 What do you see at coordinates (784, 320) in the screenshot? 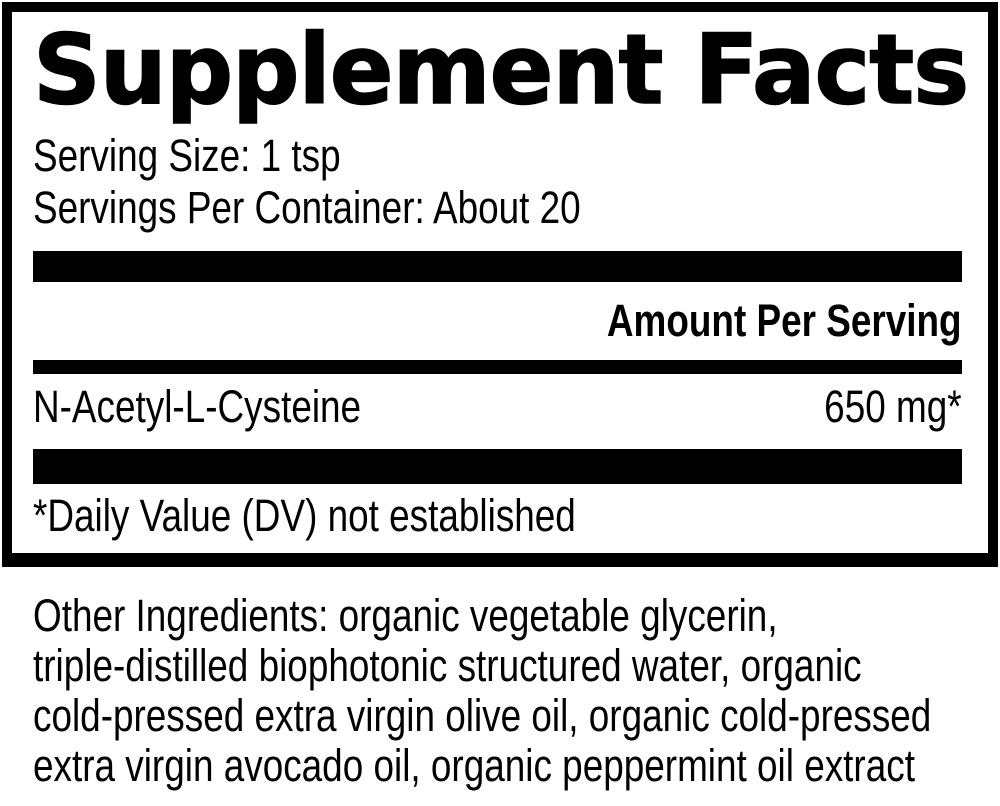
I see `amount-per-serving-text: Amount Per Serving` at bounding box center [784, 320].